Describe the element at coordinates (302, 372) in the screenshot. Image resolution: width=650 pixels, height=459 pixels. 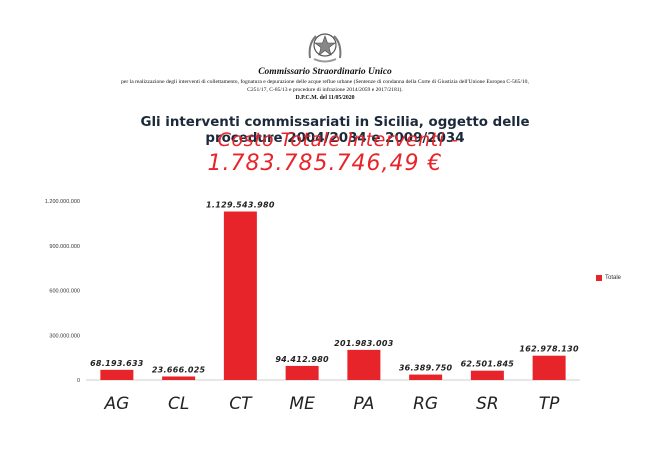
I see `bar-me` at that location.